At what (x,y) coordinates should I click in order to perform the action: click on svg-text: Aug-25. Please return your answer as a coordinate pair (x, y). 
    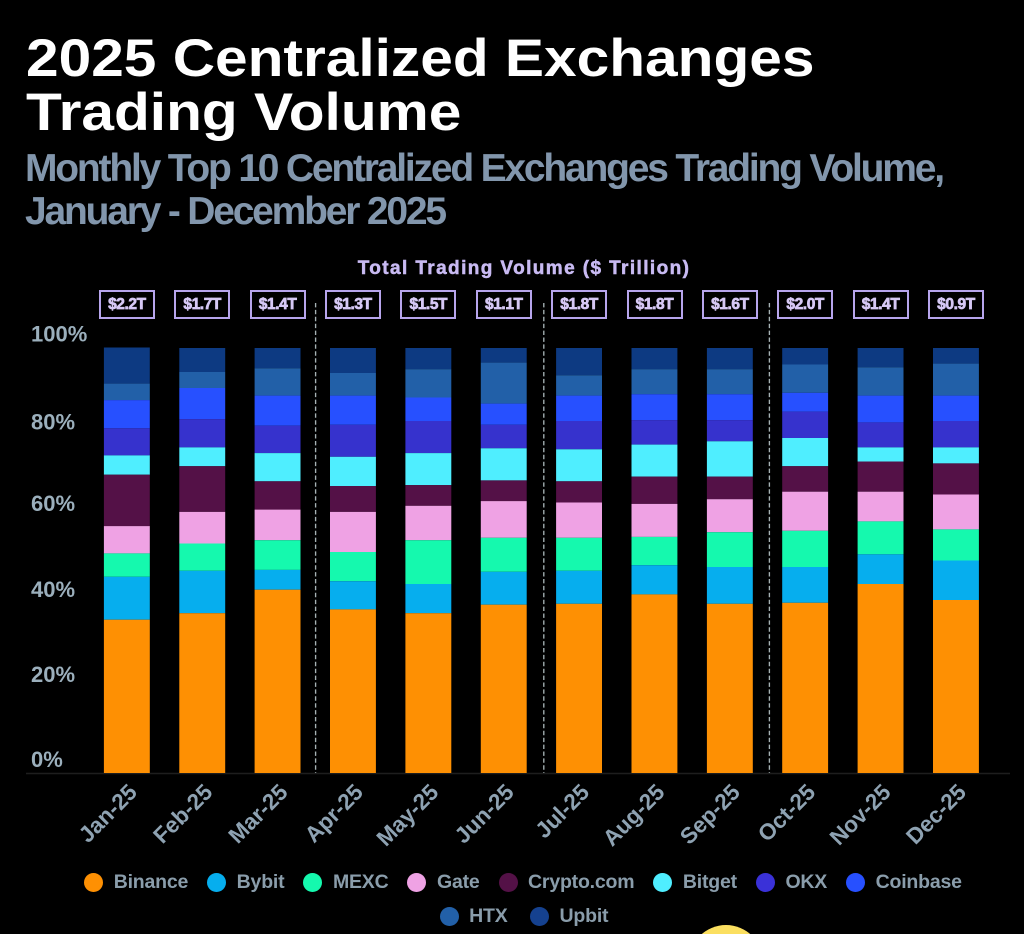
    Looking at the image, I should click on (634, 815).